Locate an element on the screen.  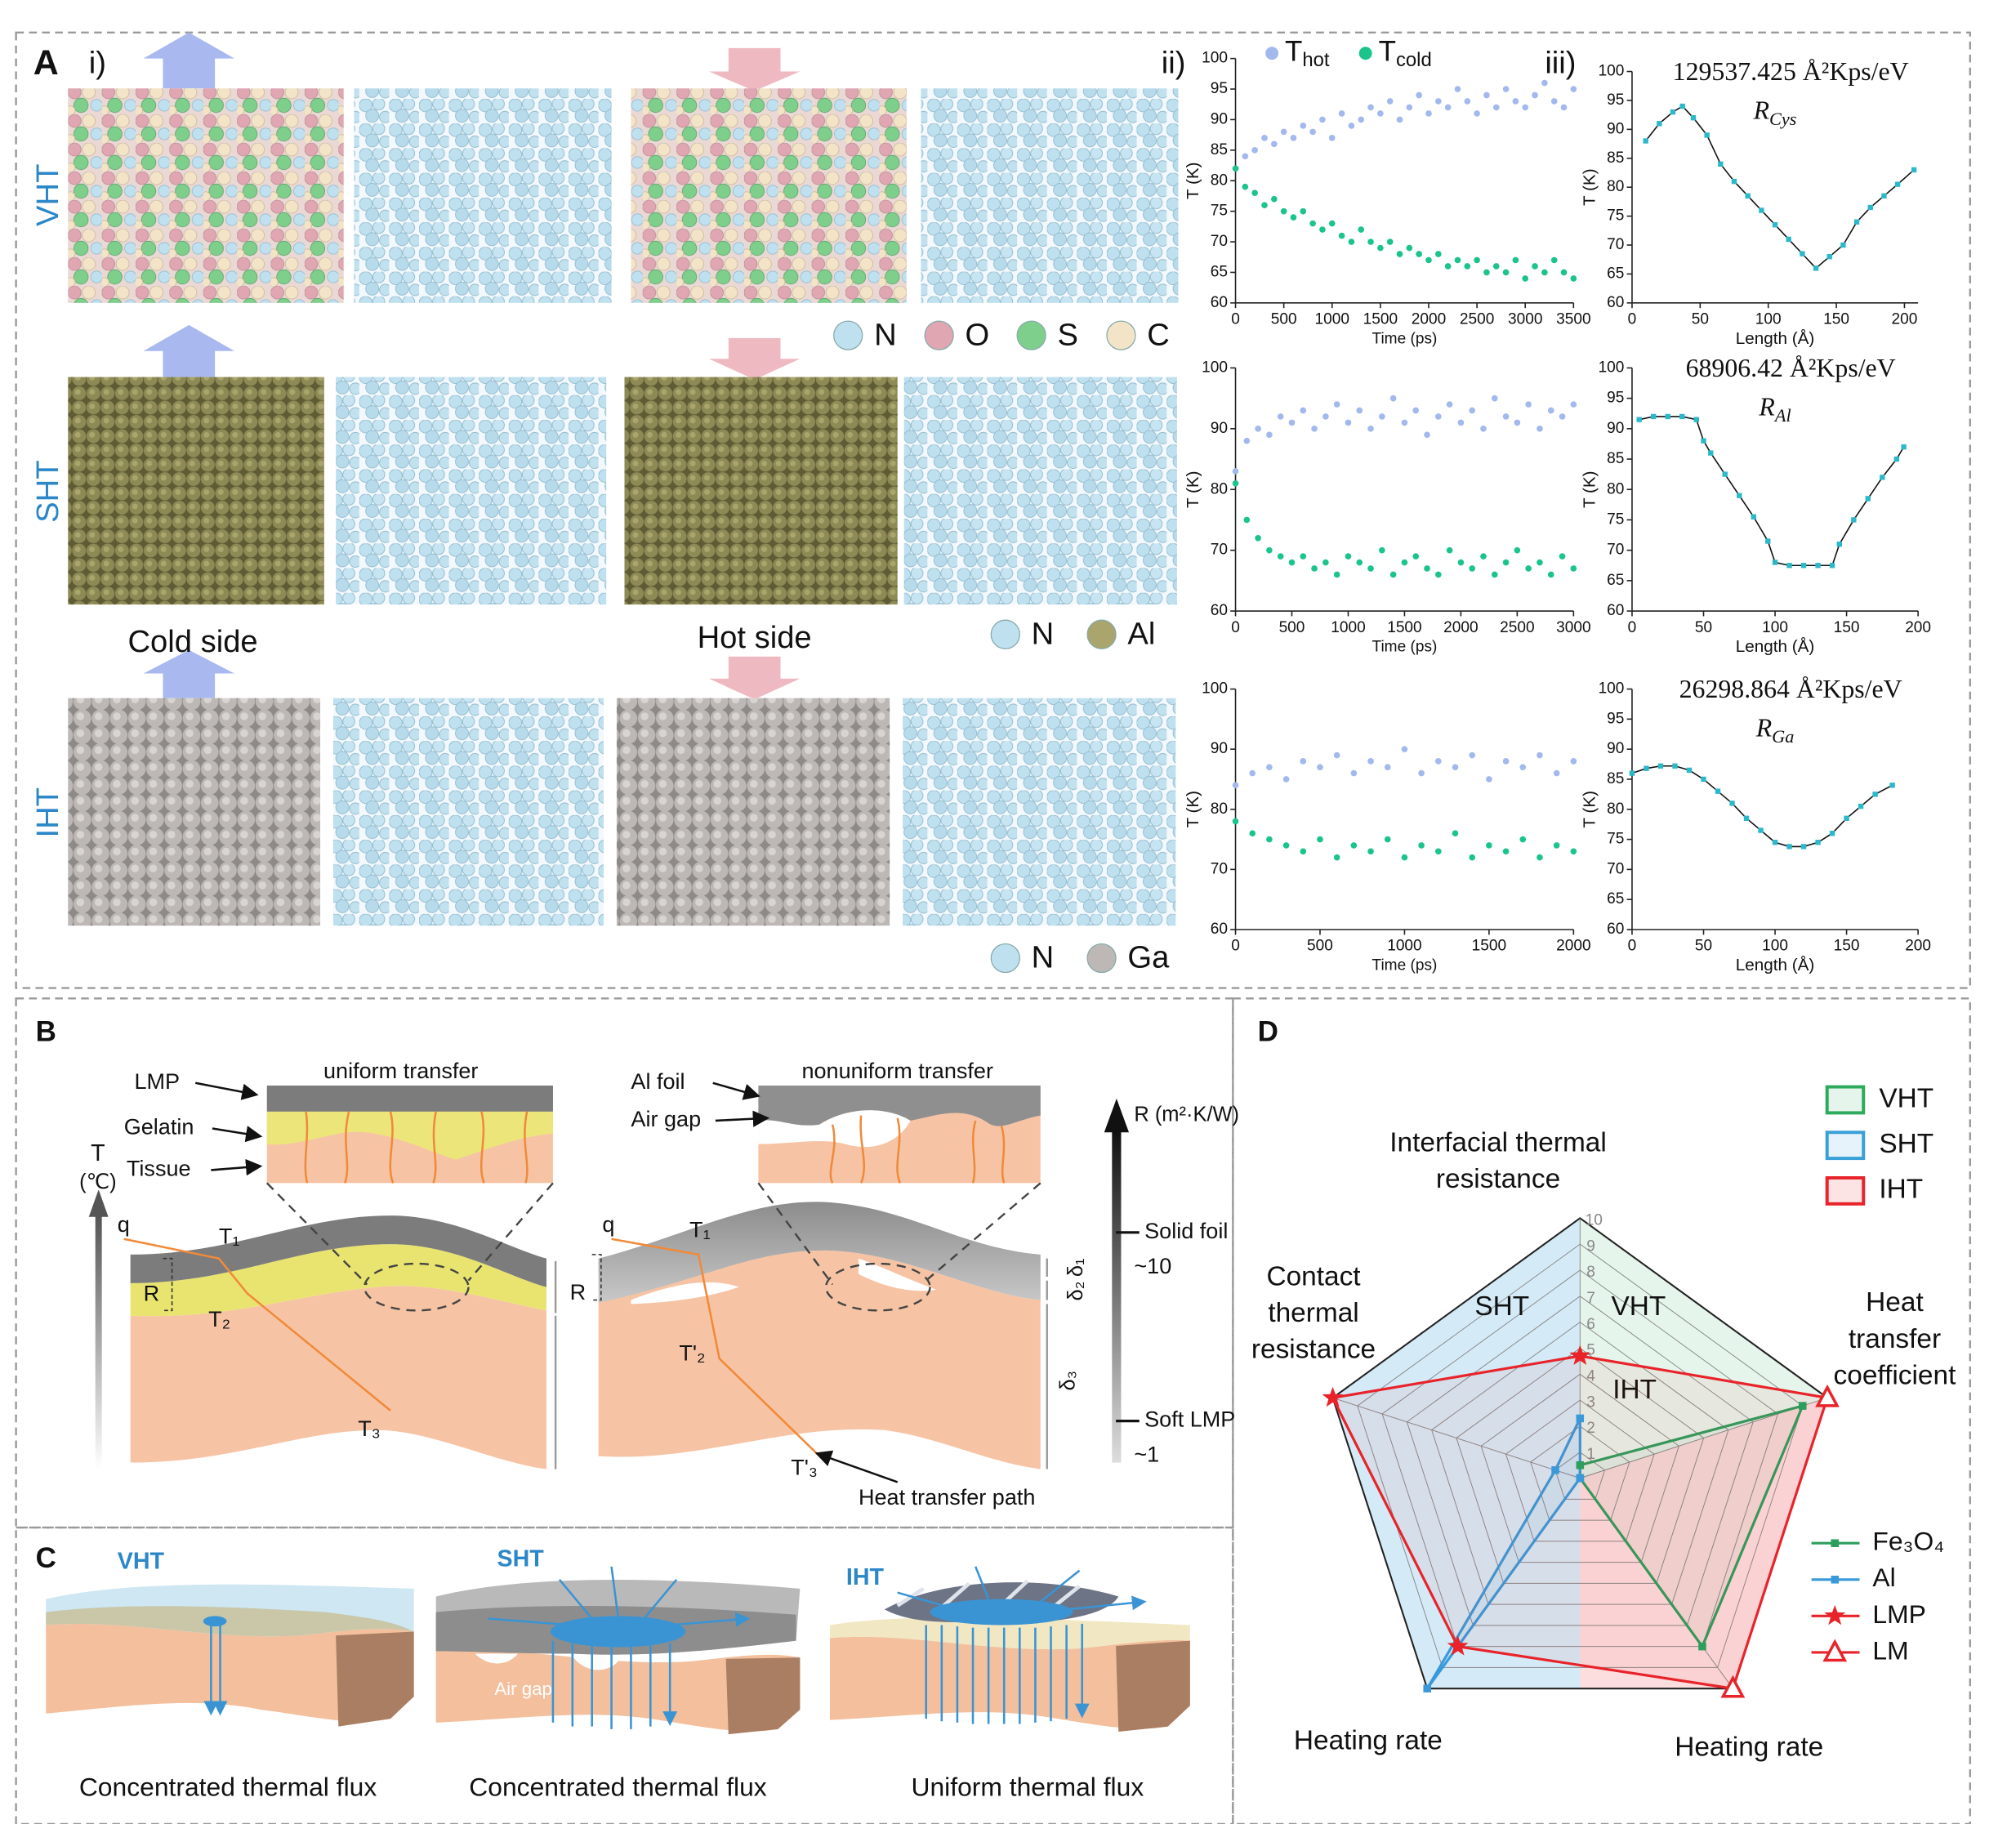
legend-swatch is located at coordinates (1846, 1146).